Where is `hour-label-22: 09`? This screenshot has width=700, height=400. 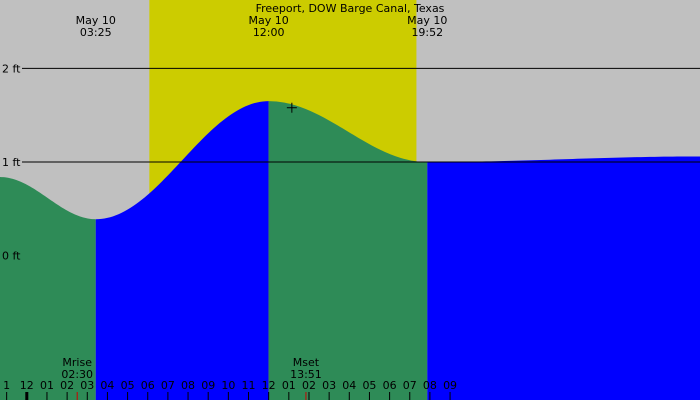
hour-label-22: 09 is located at coordinates (450, 385).